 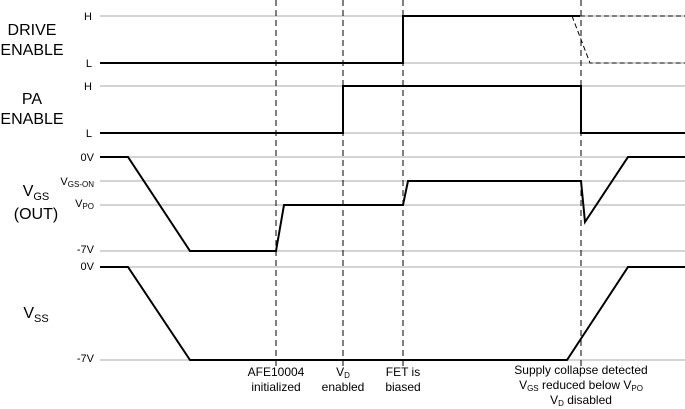 I want to click on signal-label: PA, so click(x=32, y=99).